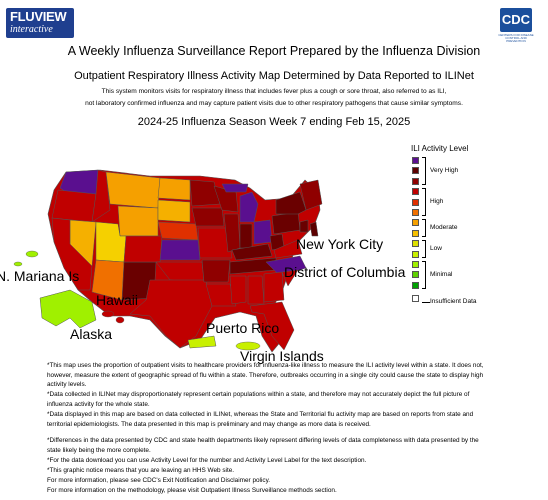  Describe the element at coordinates (235, 188) in the screenshot. I see `state-michigan-upper` at that location.